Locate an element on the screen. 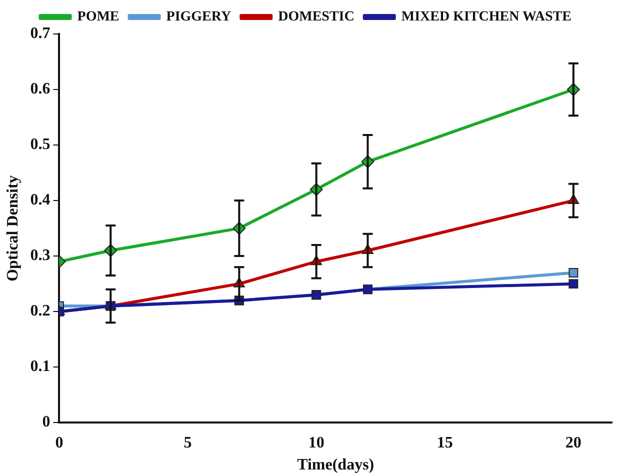  point is located at coordinates (573, 284).